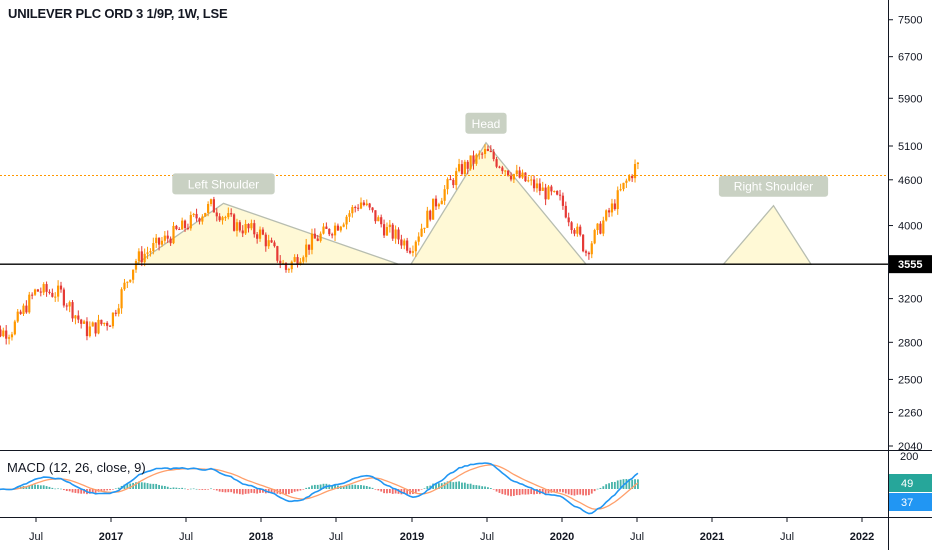 This screenshot has height=550, width=932. I want to click on price-tick-label: 2040, so click(910, 447).